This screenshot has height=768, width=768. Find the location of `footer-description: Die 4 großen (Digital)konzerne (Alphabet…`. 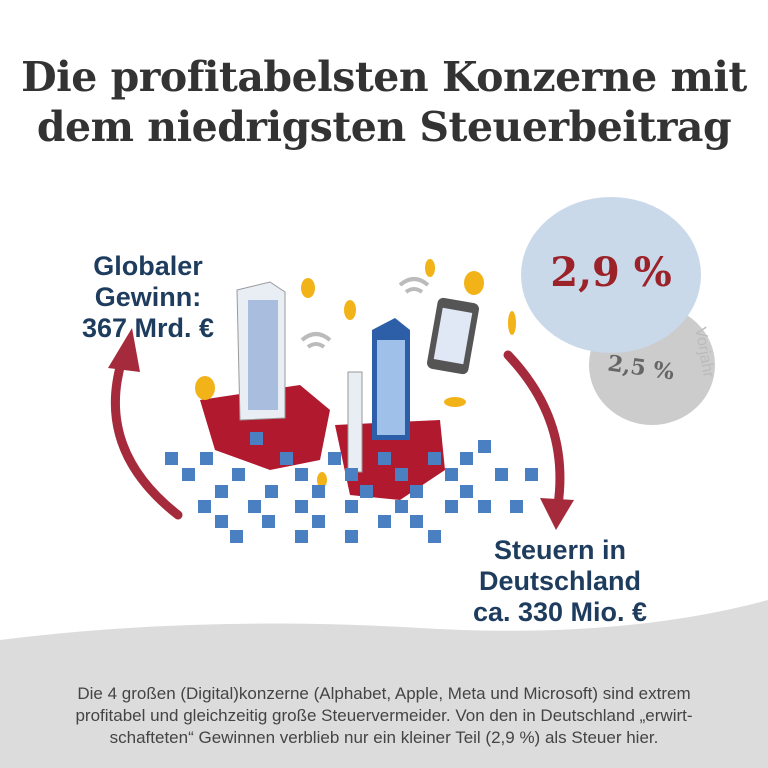

footer-description: Die 4 großen (Digital)konzerne (Alphabet… is located at coordinates (384, 716).